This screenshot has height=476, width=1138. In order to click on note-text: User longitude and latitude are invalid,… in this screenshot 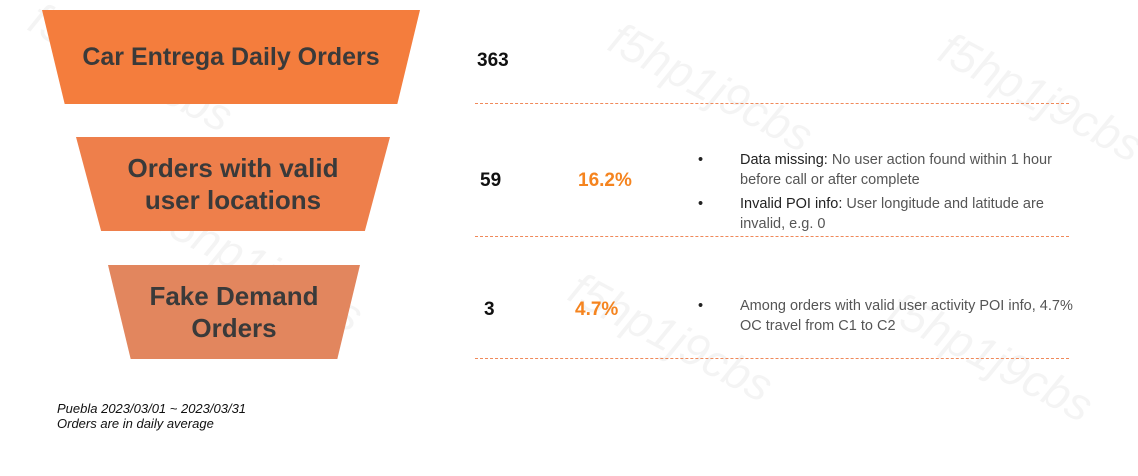, I will do `click(892, 214)`.